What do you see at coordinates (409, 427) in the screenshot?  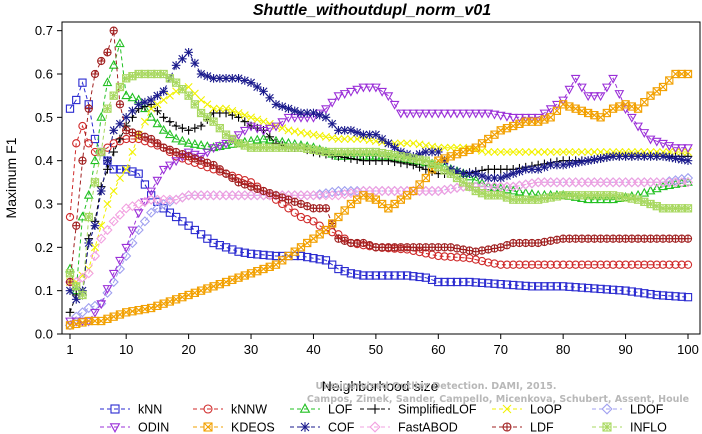 I see `legend-item-fastabod: FastABOD` at bounding box center [409, 427].